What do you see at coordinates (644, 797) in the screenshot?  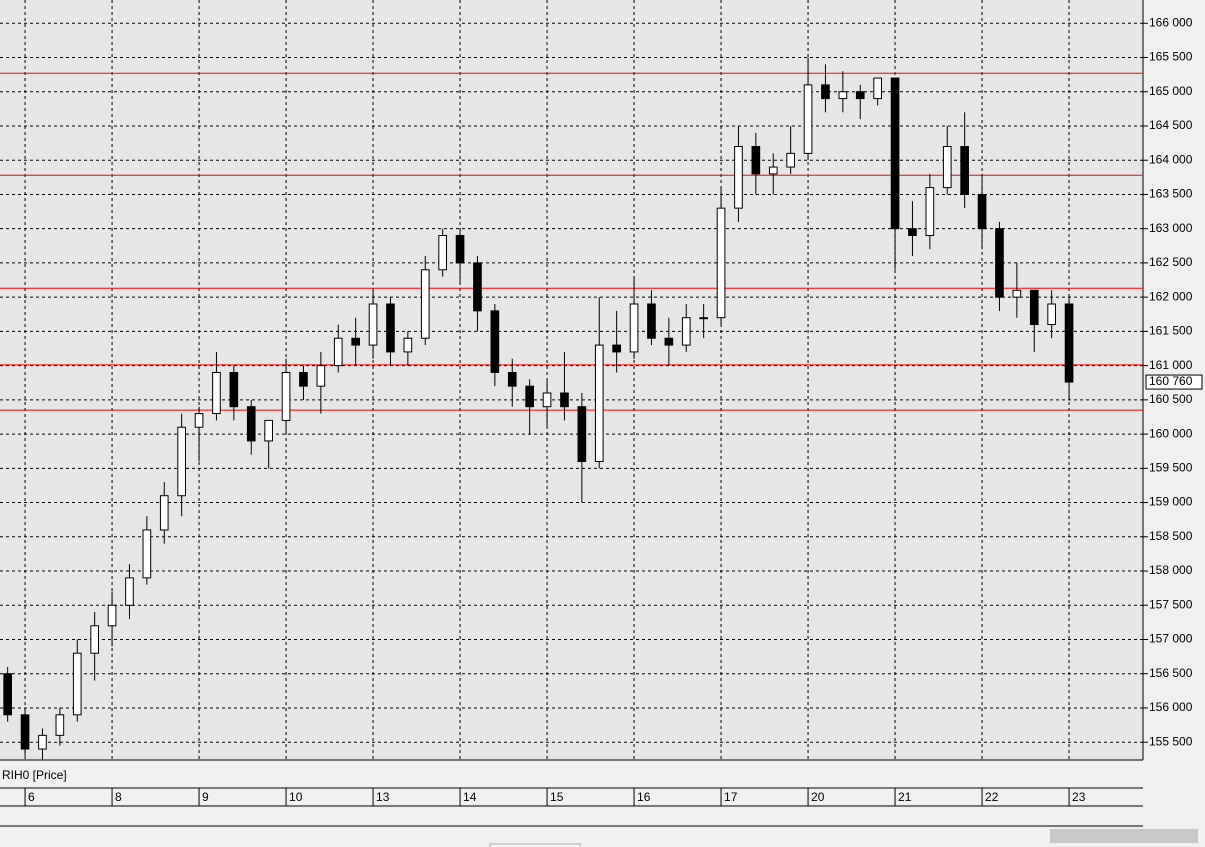 I see `x-tick-label: 16` at bounding box center [644, 797].